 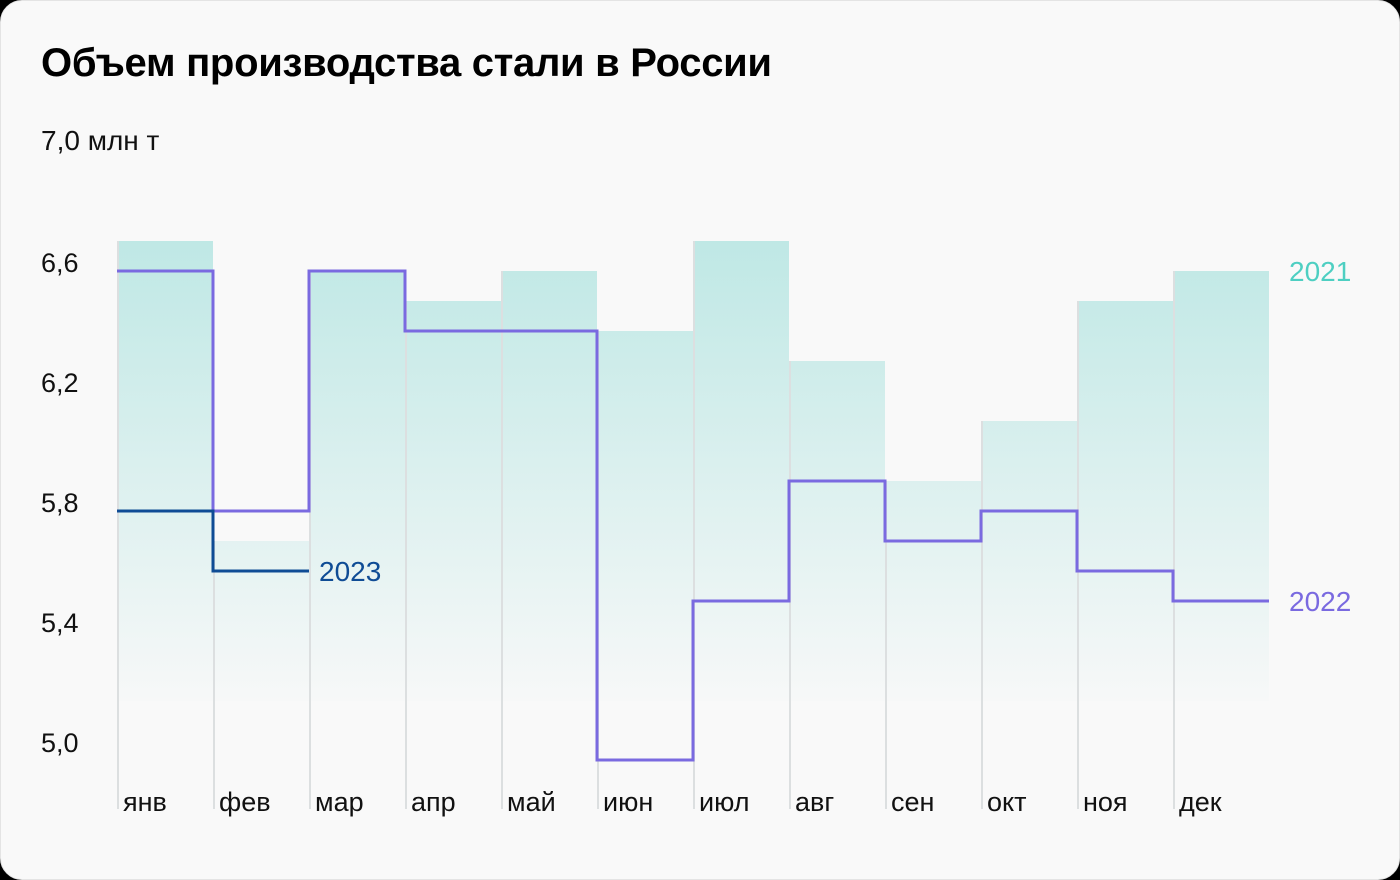 I want to click on bar-2021-окт, so click(x=1029, y=561).